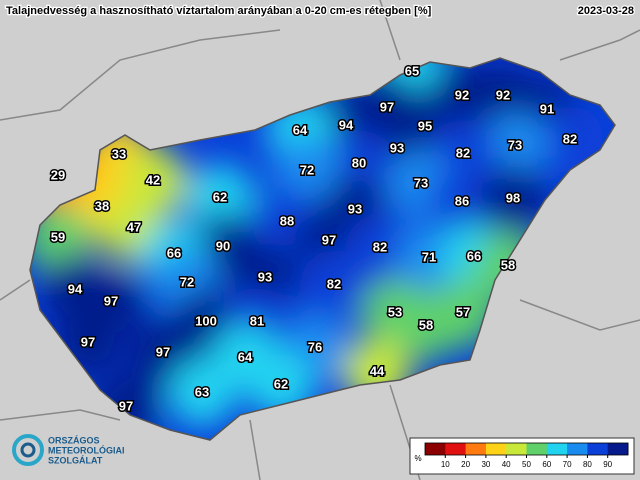  Describe the element at coordinates (485, 464) in the screenshot. I see `legend-tick-label: 30` at that location.